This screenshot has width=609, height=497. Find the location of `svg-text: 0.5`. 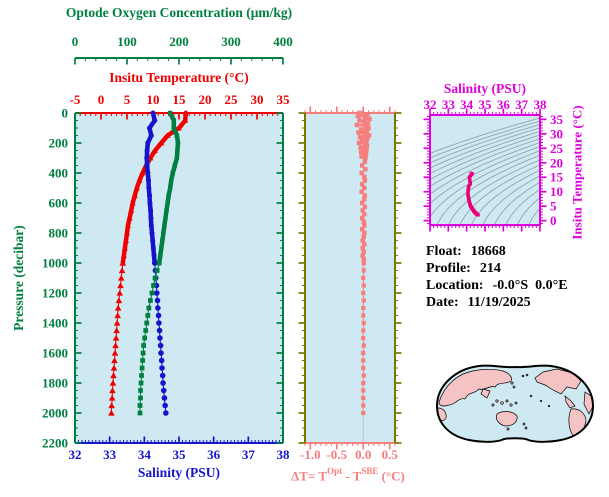

svg-text: 0.5 is located at coordinates (390, 454).